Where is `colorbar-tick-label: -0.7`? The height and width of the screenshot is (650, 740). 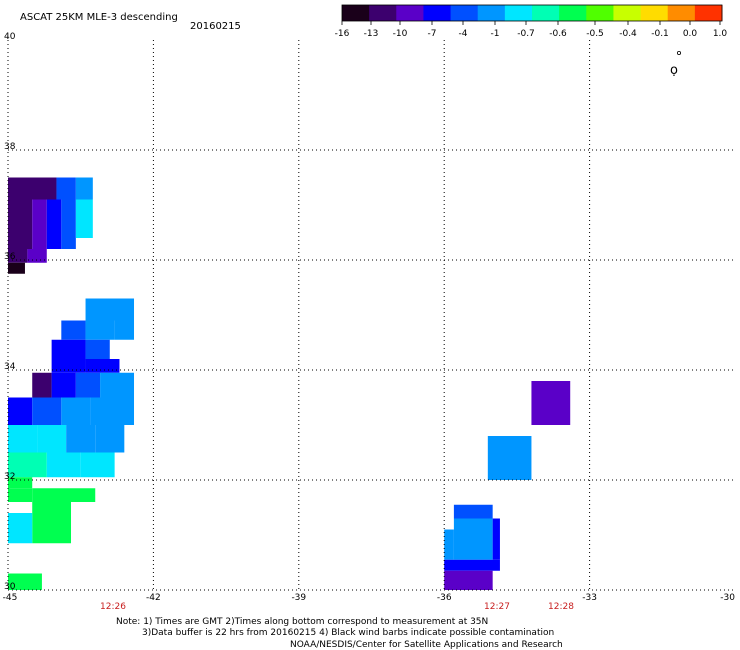
colorbar-tick-label: -0.7 is located at coordinates (526, 34).